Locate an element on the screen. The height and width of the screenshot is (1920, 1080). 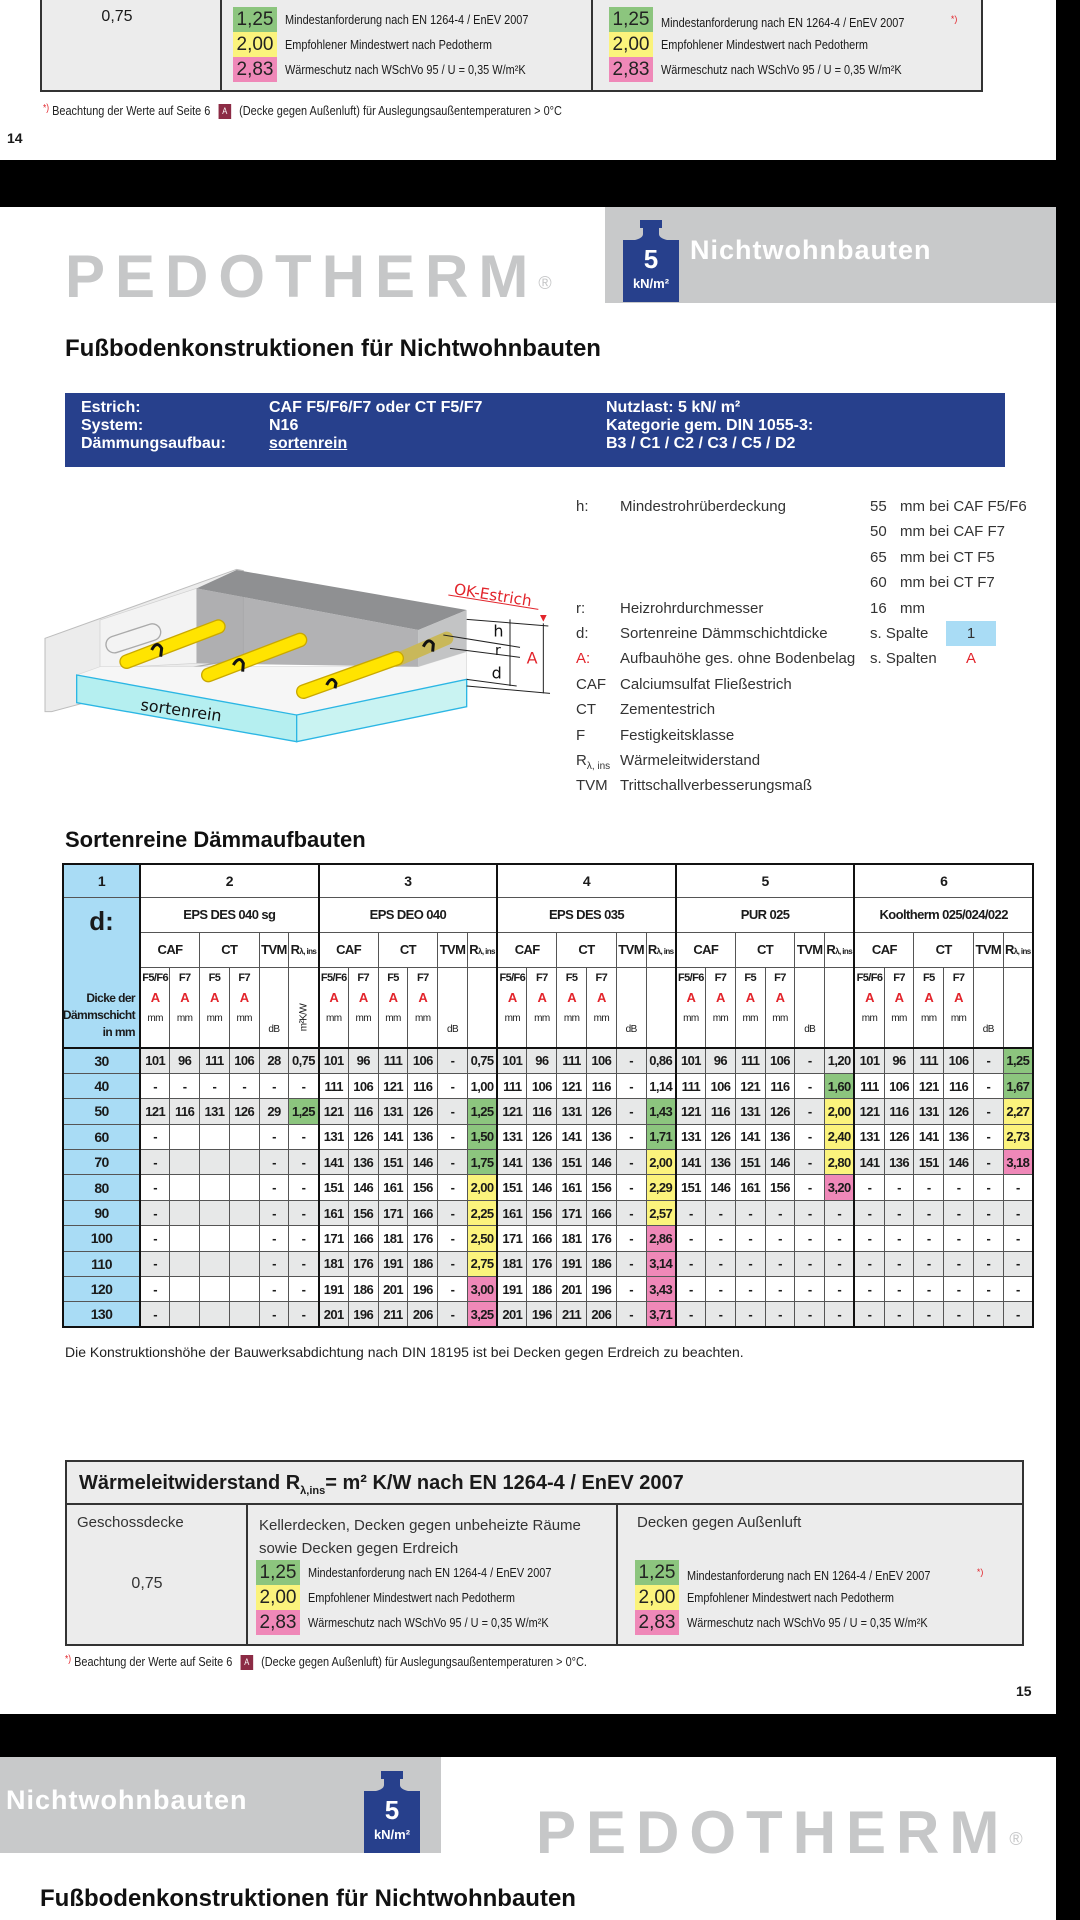
insulation-side is located at coordinates (382, 710).